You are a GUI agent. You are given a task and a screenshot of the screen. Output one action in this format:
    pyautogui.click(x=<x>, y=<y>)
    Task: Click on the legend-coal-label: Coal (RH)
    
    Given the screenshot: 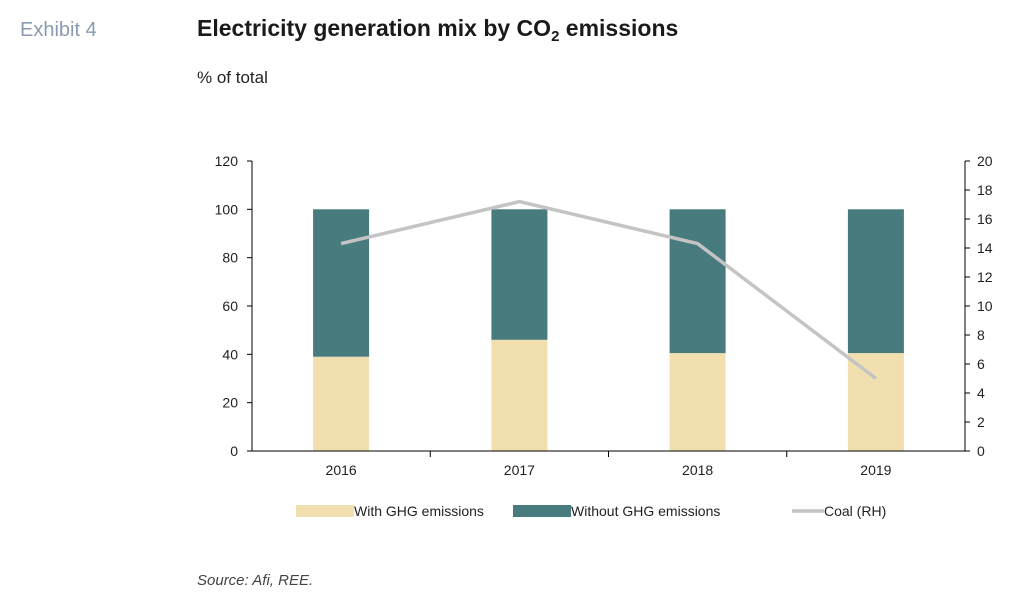 What is the action you would take?
    pyautogui.click(x=855, y=511)
    